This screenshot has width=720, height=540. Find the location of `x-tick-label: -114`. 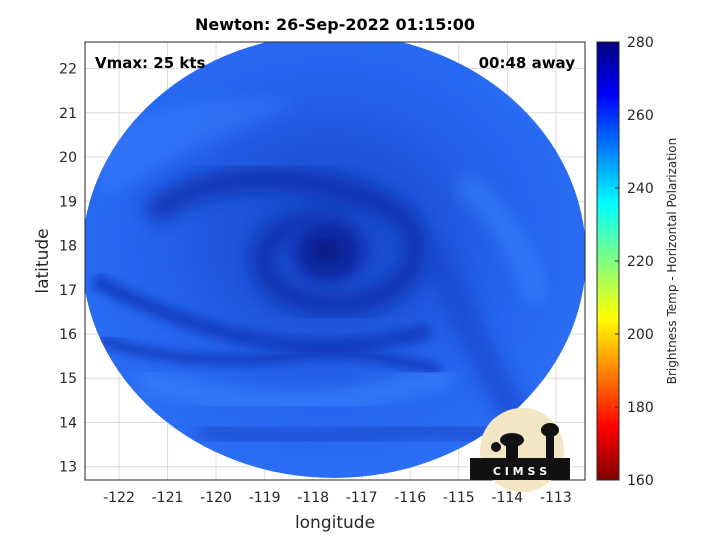

x-tick-label: -114 is located at coordinates (507, 498).